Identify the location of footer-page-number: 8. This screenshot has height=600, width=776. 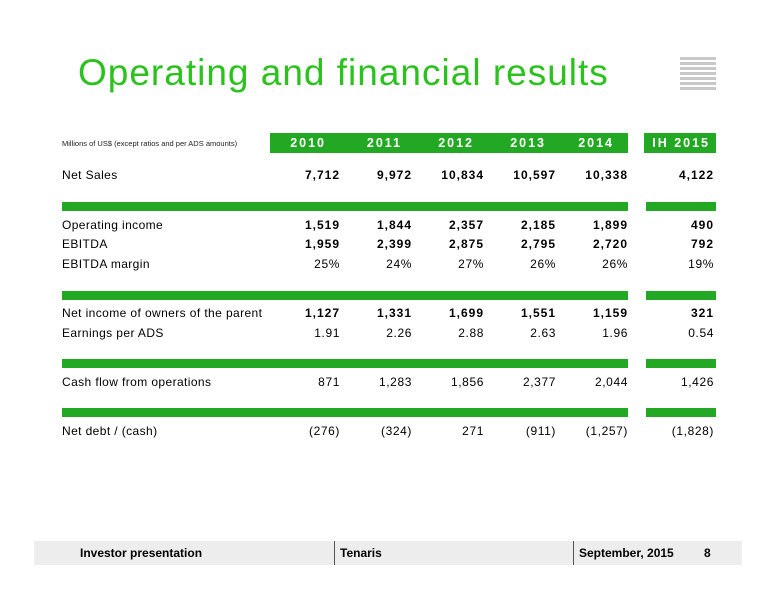
(707, 553).